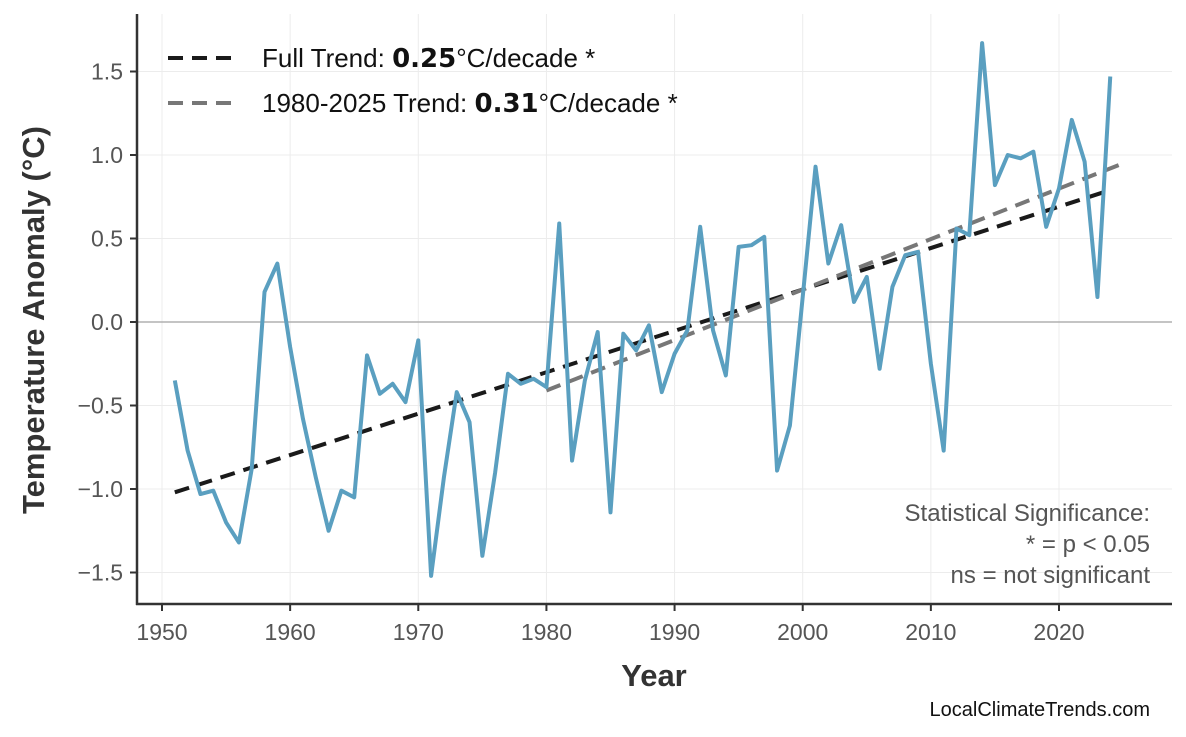  I want to click on y-tick-label: 0.5, so click(107, 239).